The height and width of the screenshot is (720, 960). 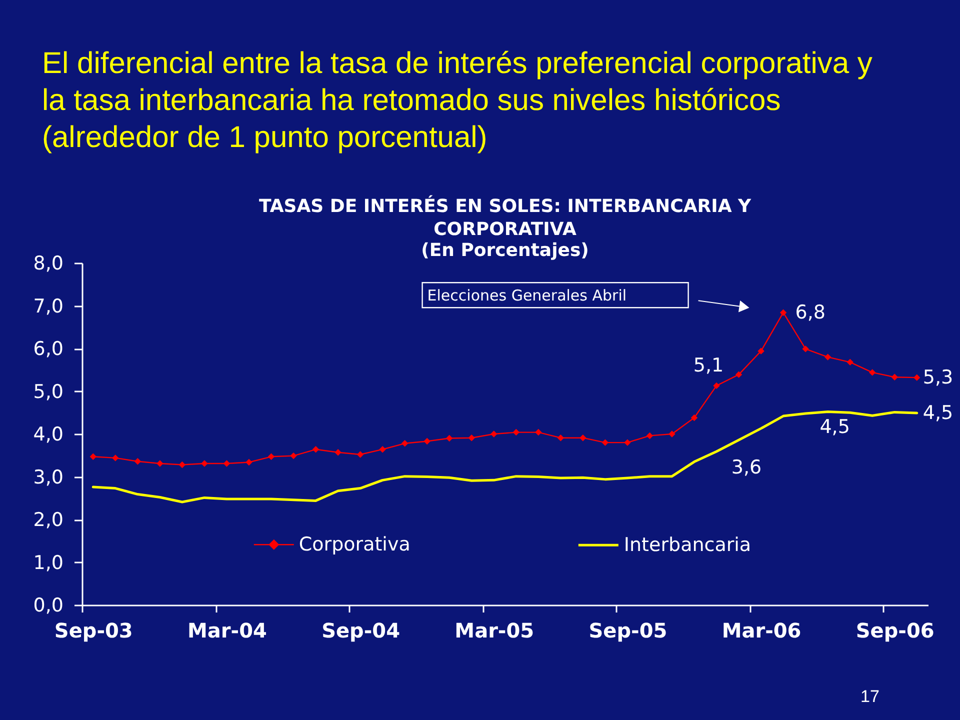 What do you see at coordinates (457, 100) in the screenshot?
I see `text: El diferencial entre la tasa de interés preferencial corporativa y la tasa interbancaria ha retomado sus niveles históricos (alrededor de 1 punto porcentual)` at bounding box center [457, 100].